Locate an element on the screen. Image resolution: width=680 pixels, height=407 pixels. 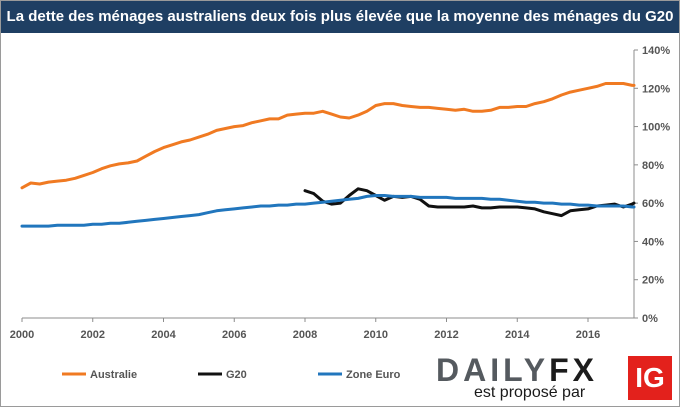
y-tick-label: 60% is located at coordinates (653, 204).